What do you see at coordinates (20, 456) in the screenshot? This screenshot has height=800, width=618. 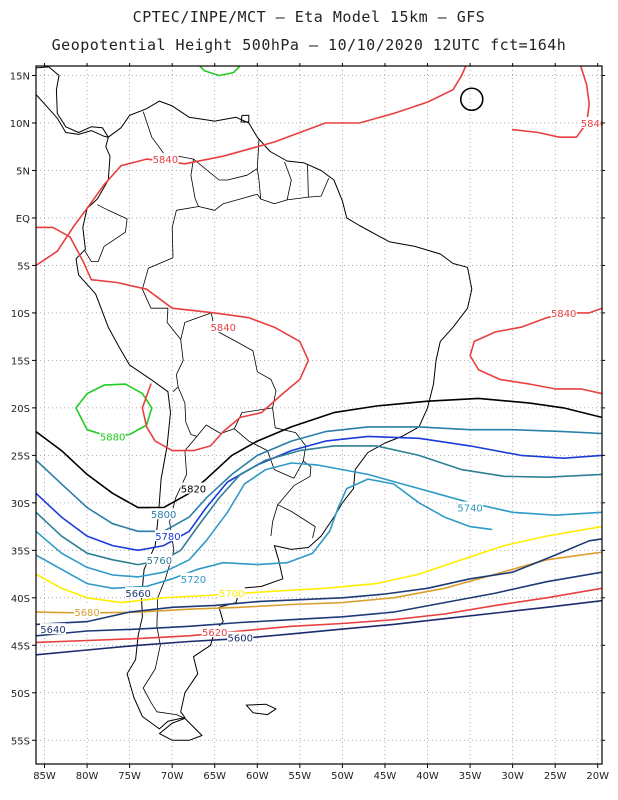 I see `lat-tick-label: 25S` at bounding box center [20, 456].